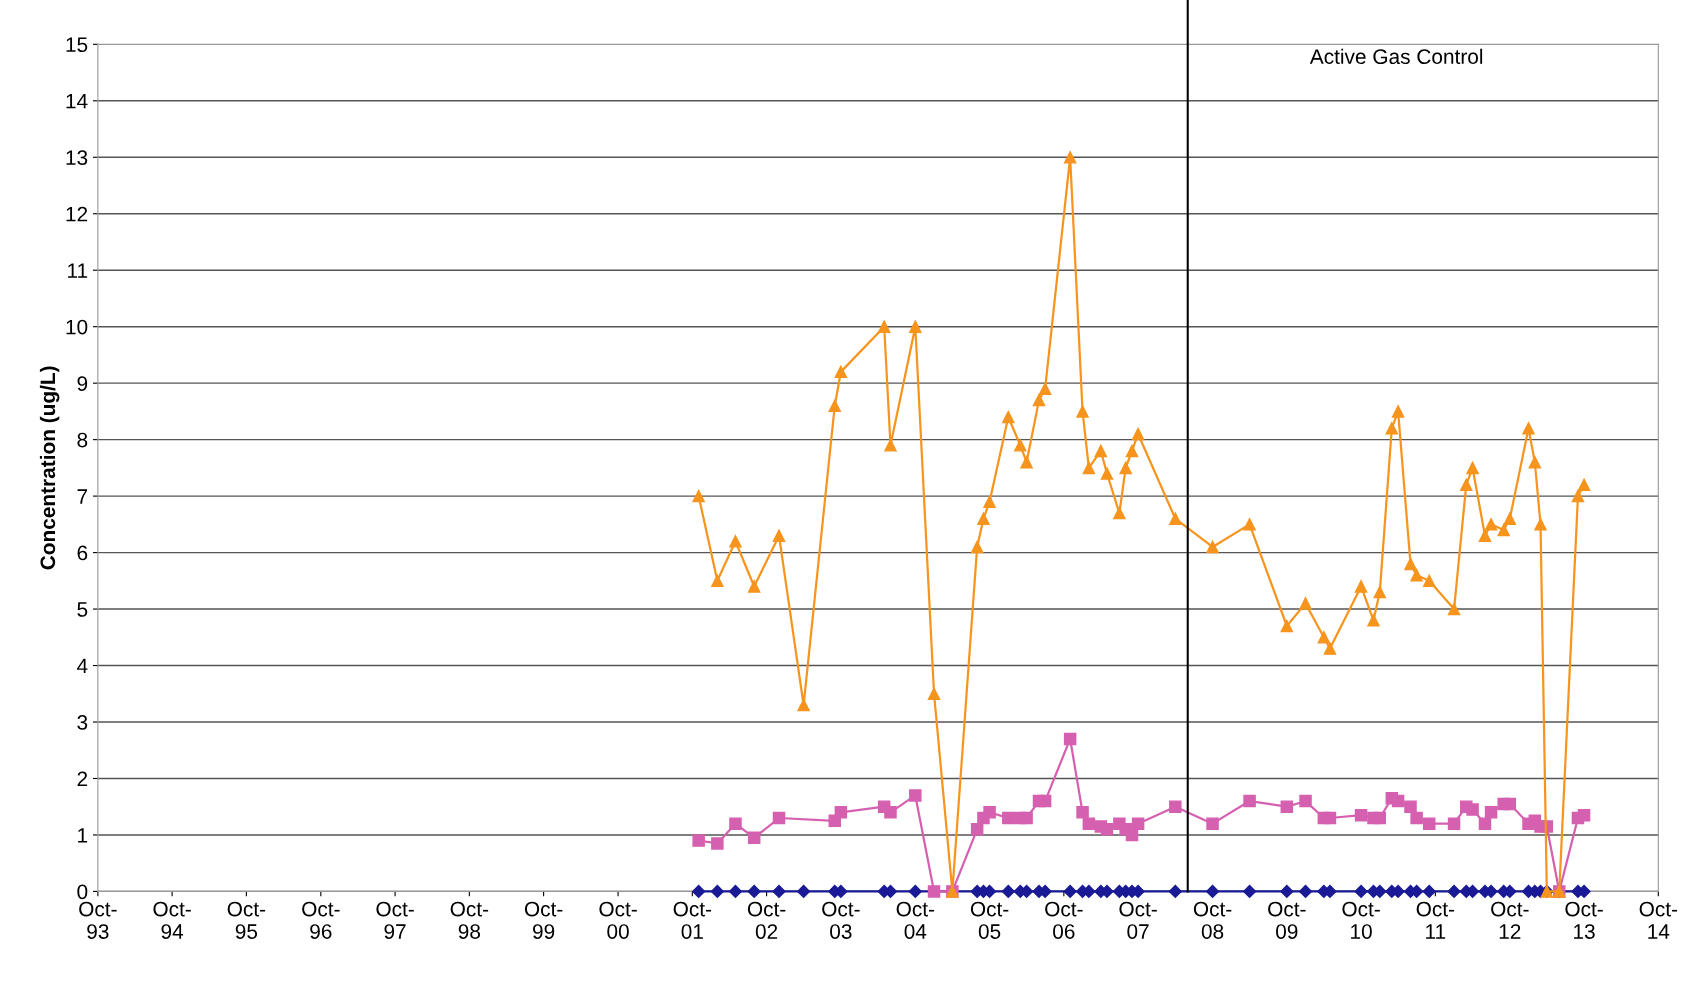  What do you see at coordinates (1212, 920) in the screenshot?
I see `x-tick-label: Oct- 08` at bounding box center [1212, 920].